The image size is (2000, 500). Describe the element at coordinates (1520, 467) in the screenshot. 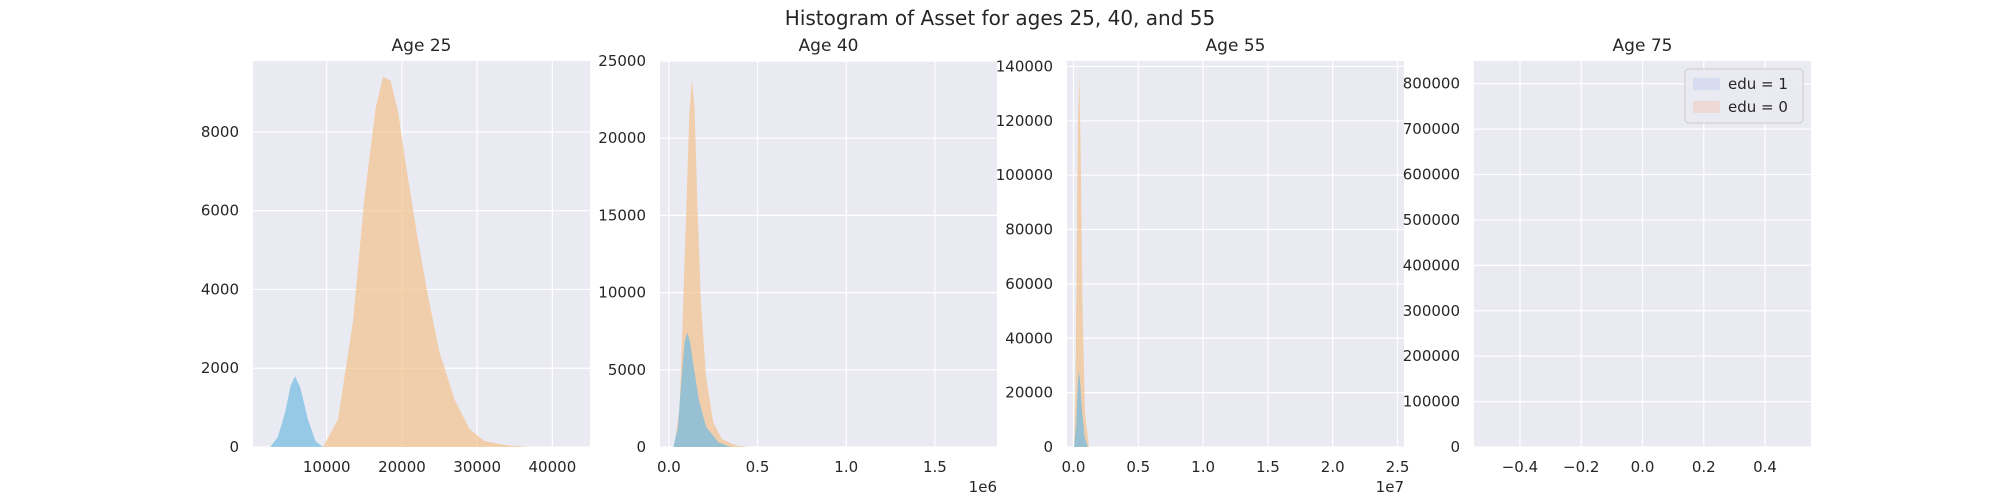

I see `x-tick-label: −0.4` at that location.